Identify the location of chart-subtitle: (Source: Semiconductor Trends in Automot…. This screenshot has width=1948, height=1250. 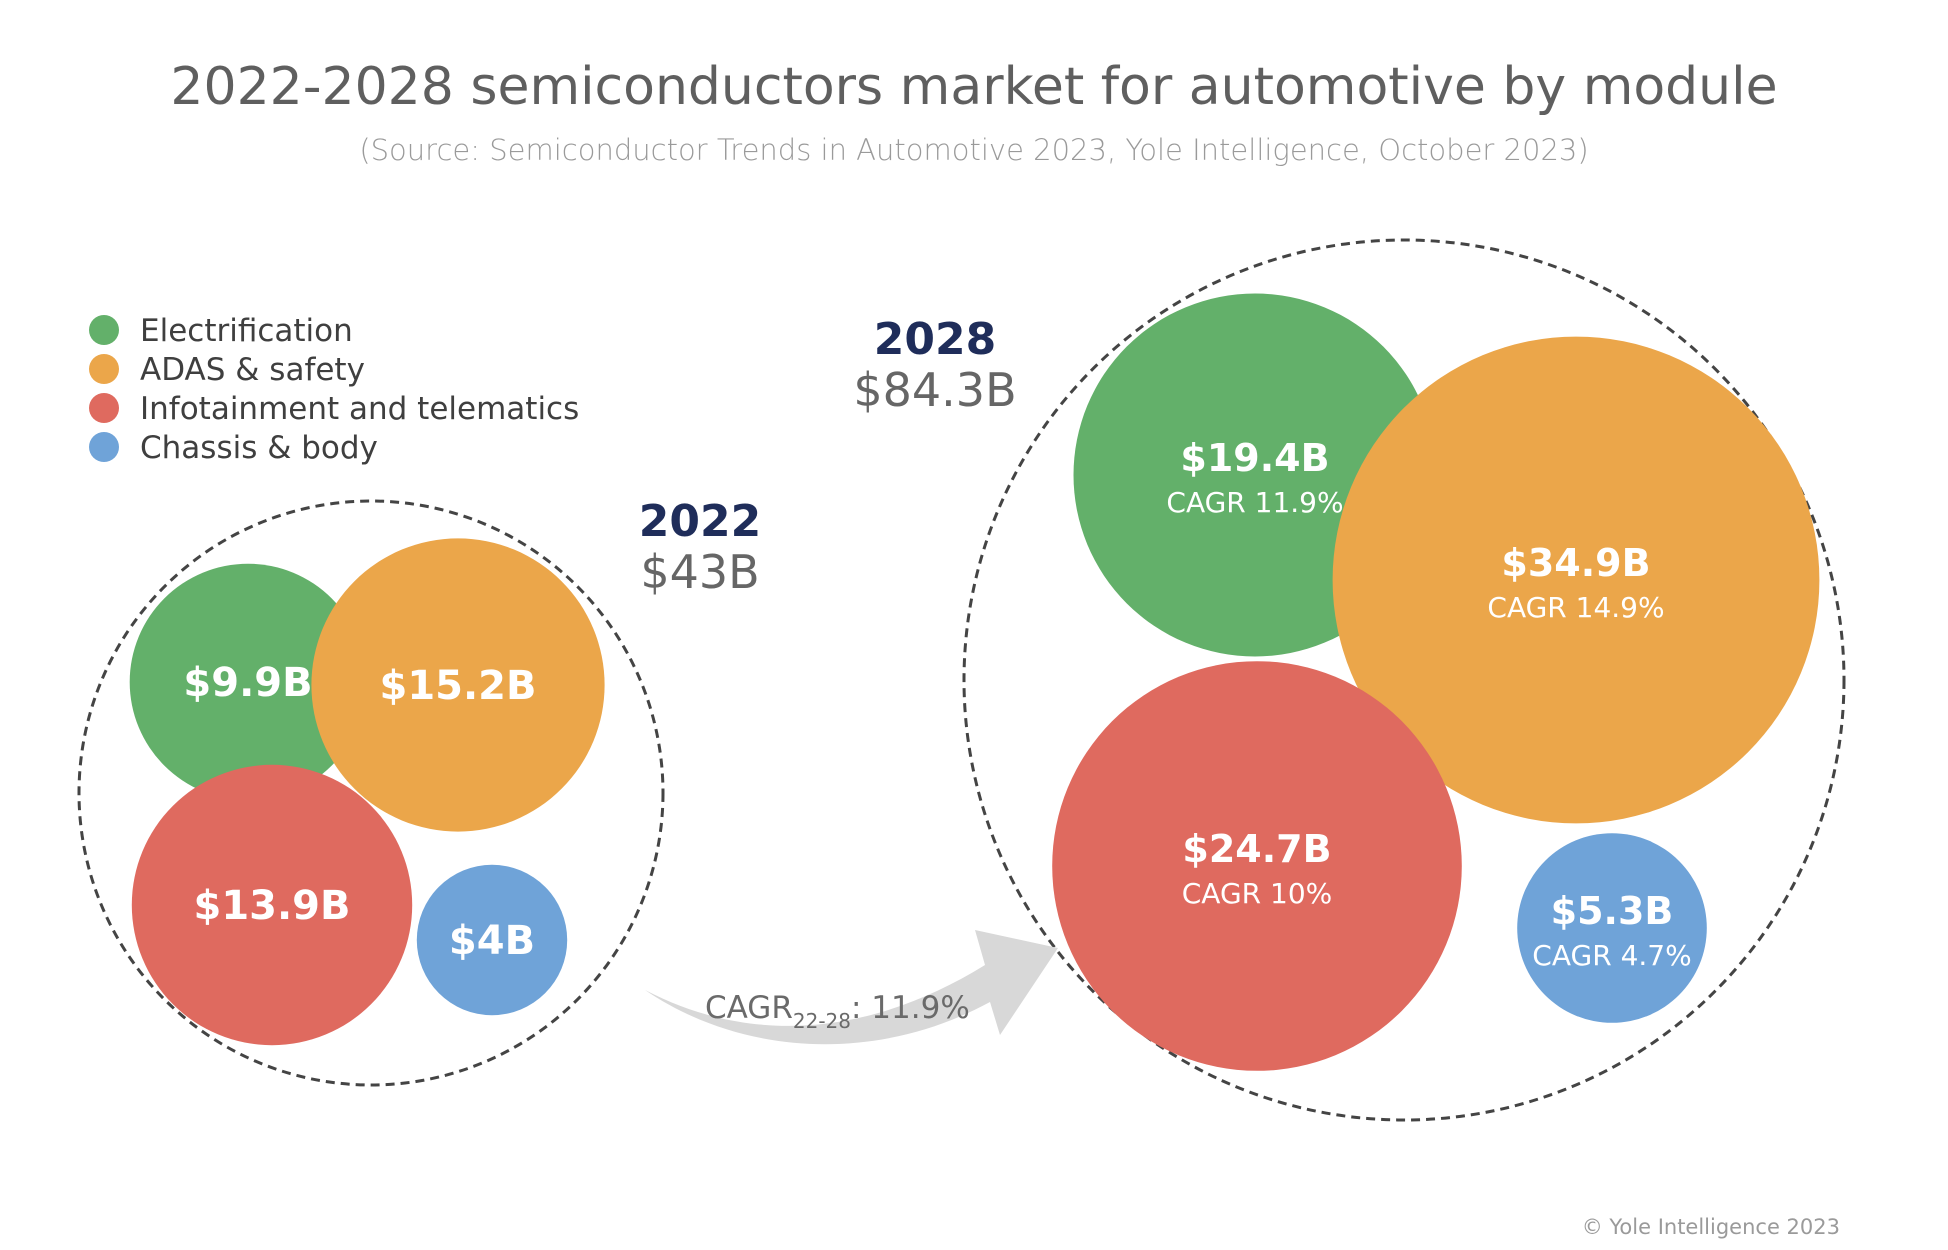
(973, 150).